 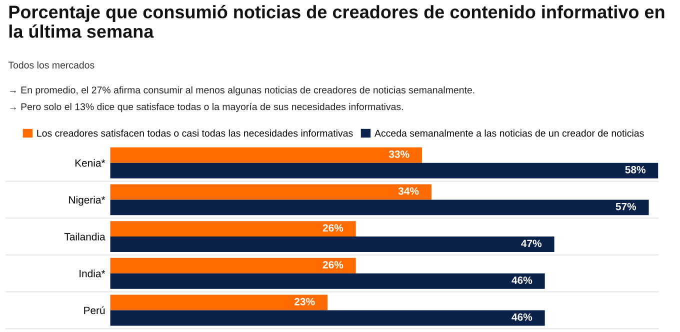 I want to click on data-label: 34%, so click(x=408, y=191).